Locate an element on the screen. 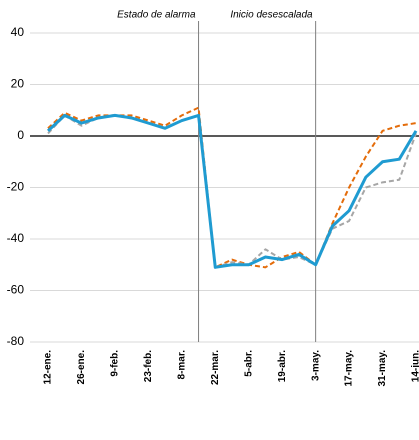 Image resolution: width=419 pixels, height=440 pixels. x-tick-label: 9-feb. is located at coordinates (115, 363).